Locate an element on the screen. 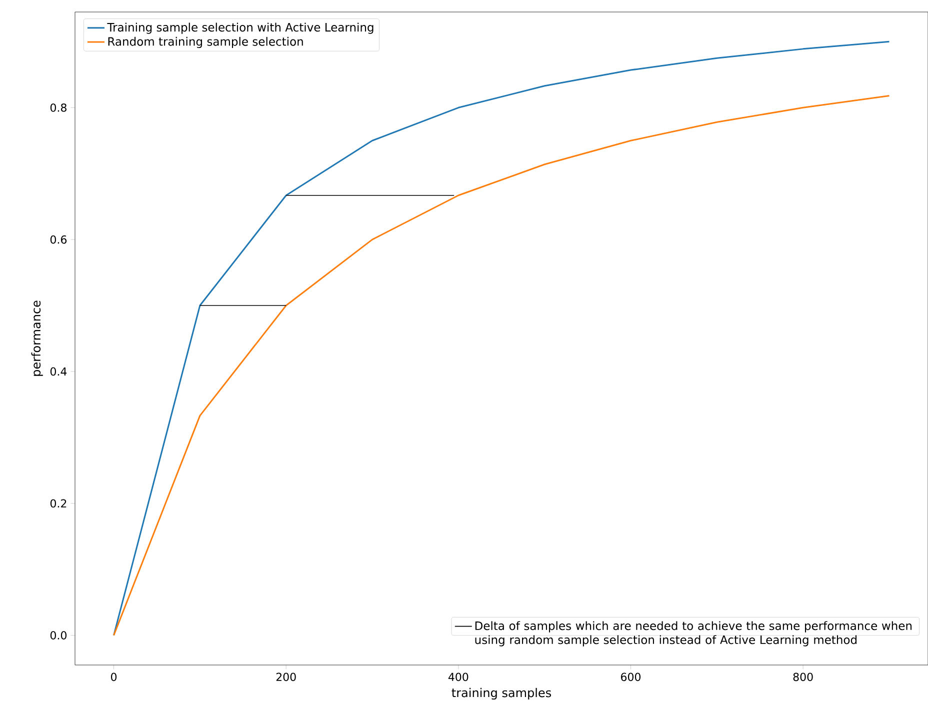  y-tick-label: 0.4 is located at coordinates (58, 371).